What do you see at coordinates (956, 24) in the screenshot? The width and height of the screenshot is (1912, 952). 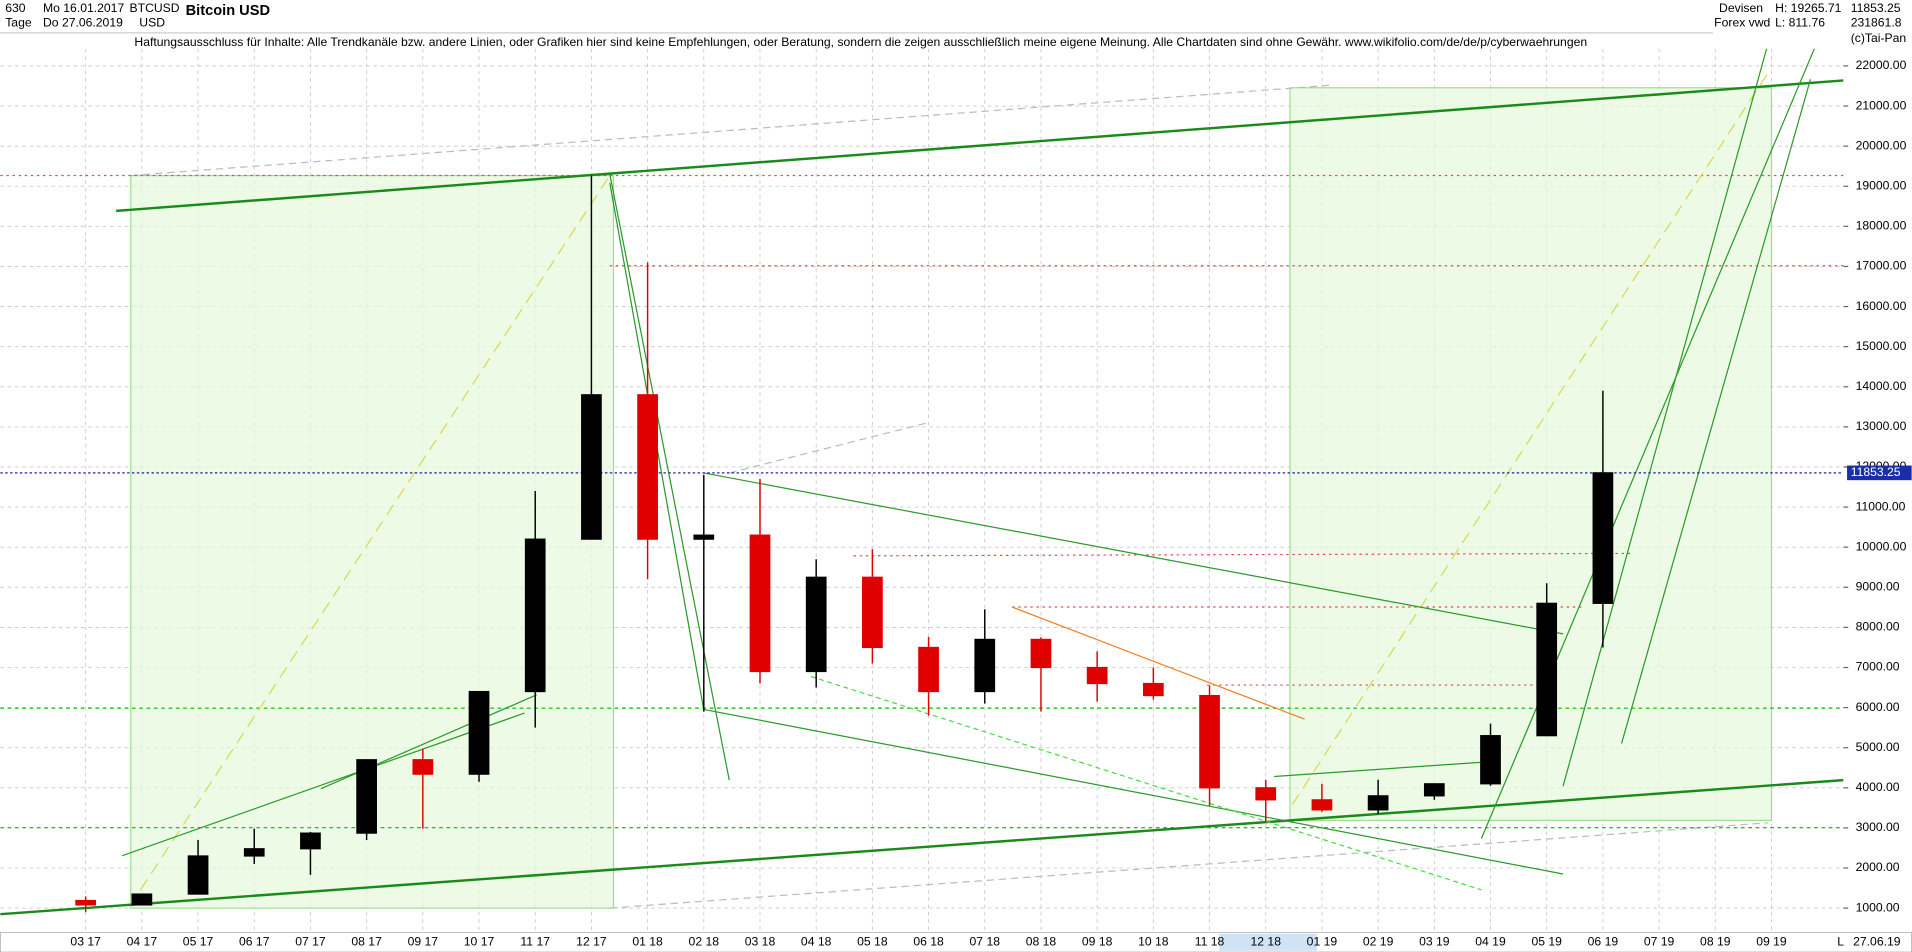 I see `header-bar` at bounding box center [956, 24].